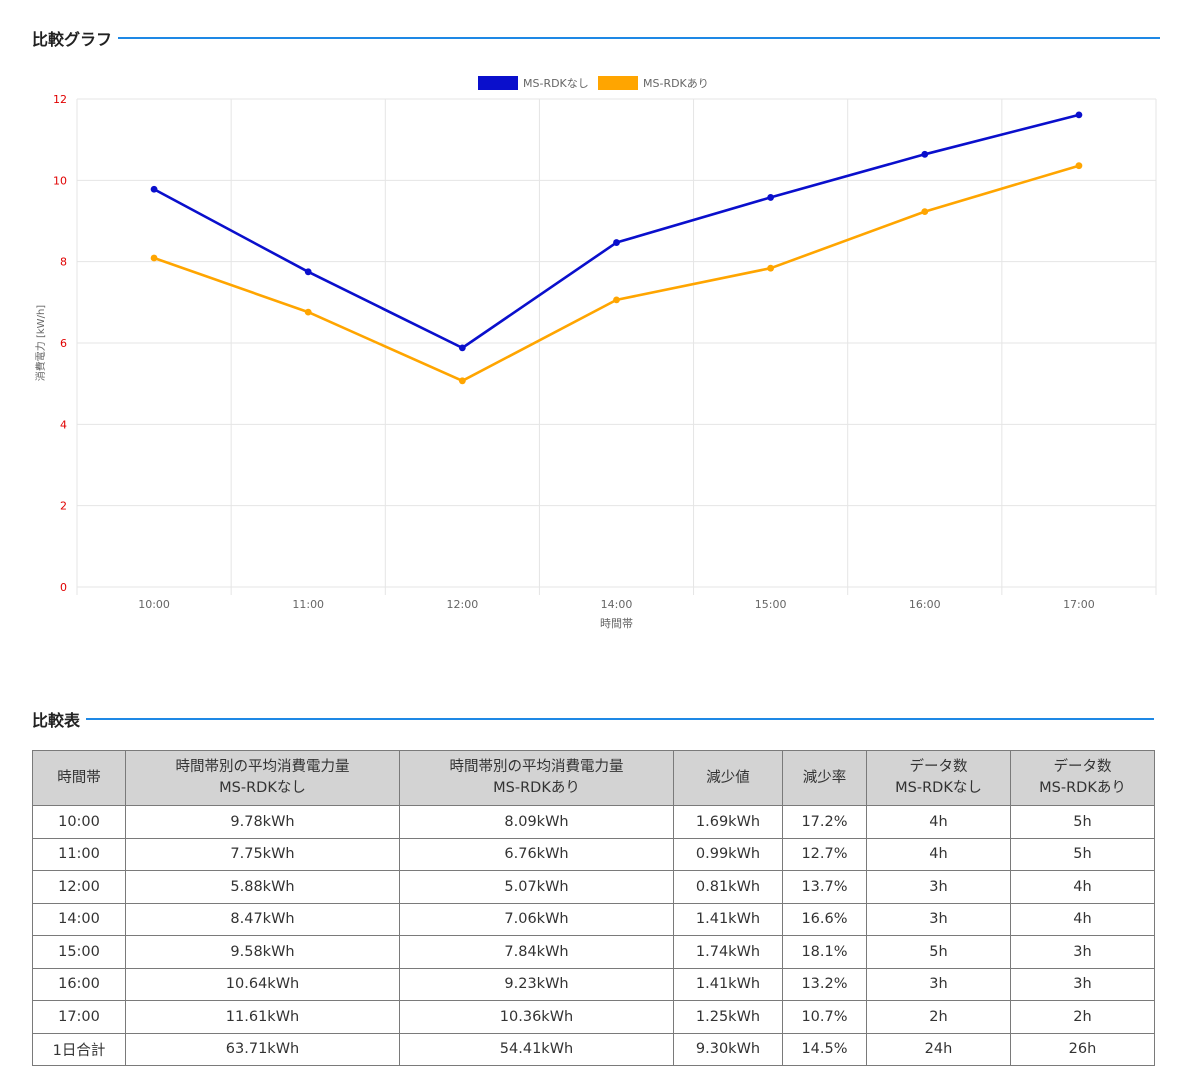  I want to click on table-row: 14:00 8.47kWh 7.06kWh 1.41kWh 16.6% 3h 4h, so click(593, 919).